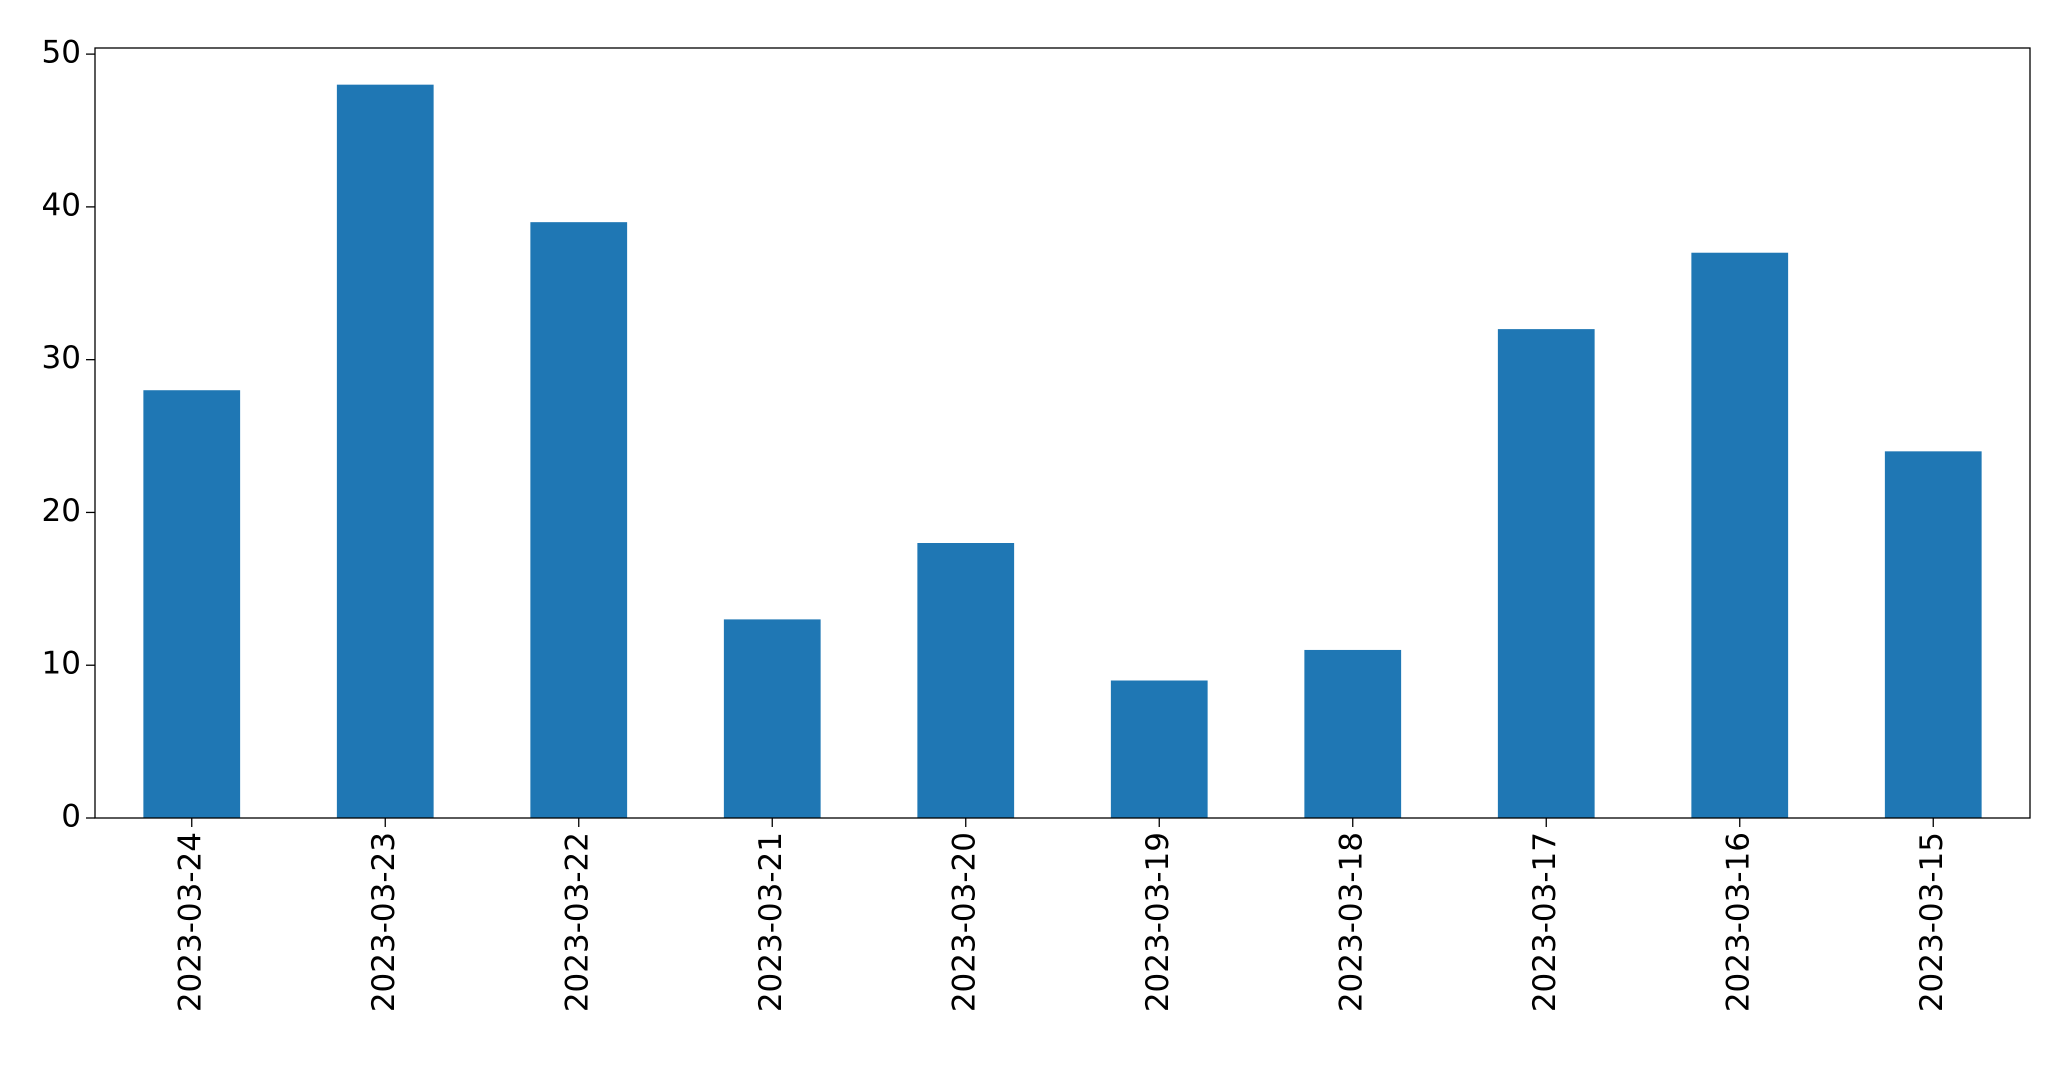 This screenshot has width=2071, height=1069. I want to click on y-tick-label: 0, so click(71, 817).